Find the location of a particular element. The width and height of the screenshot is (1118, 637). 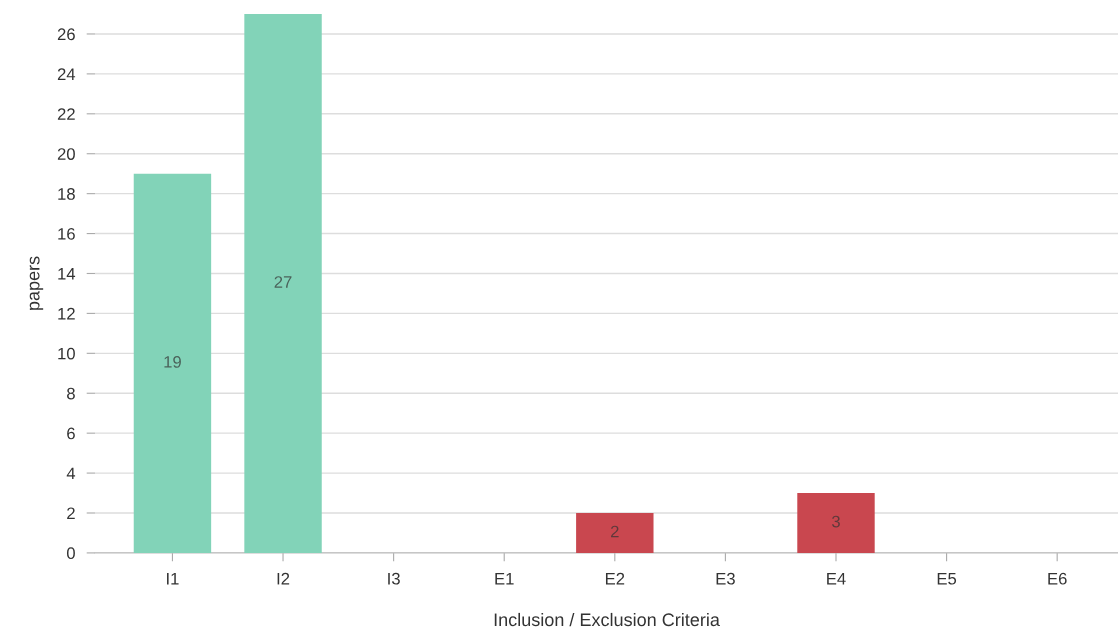

y-tick-label: 22 is located at coordinates (66, 114).